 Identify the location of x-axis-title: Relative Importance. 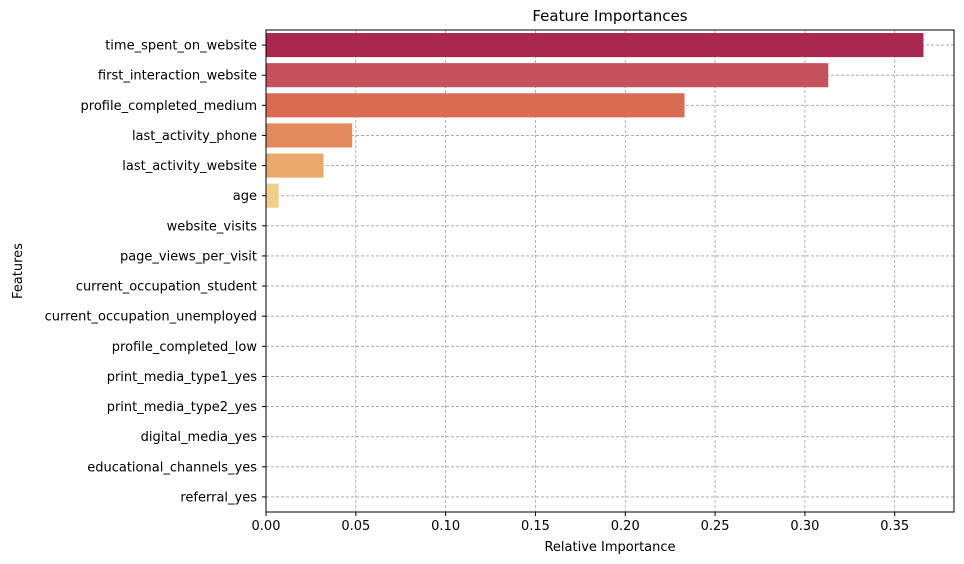
(609, 547).